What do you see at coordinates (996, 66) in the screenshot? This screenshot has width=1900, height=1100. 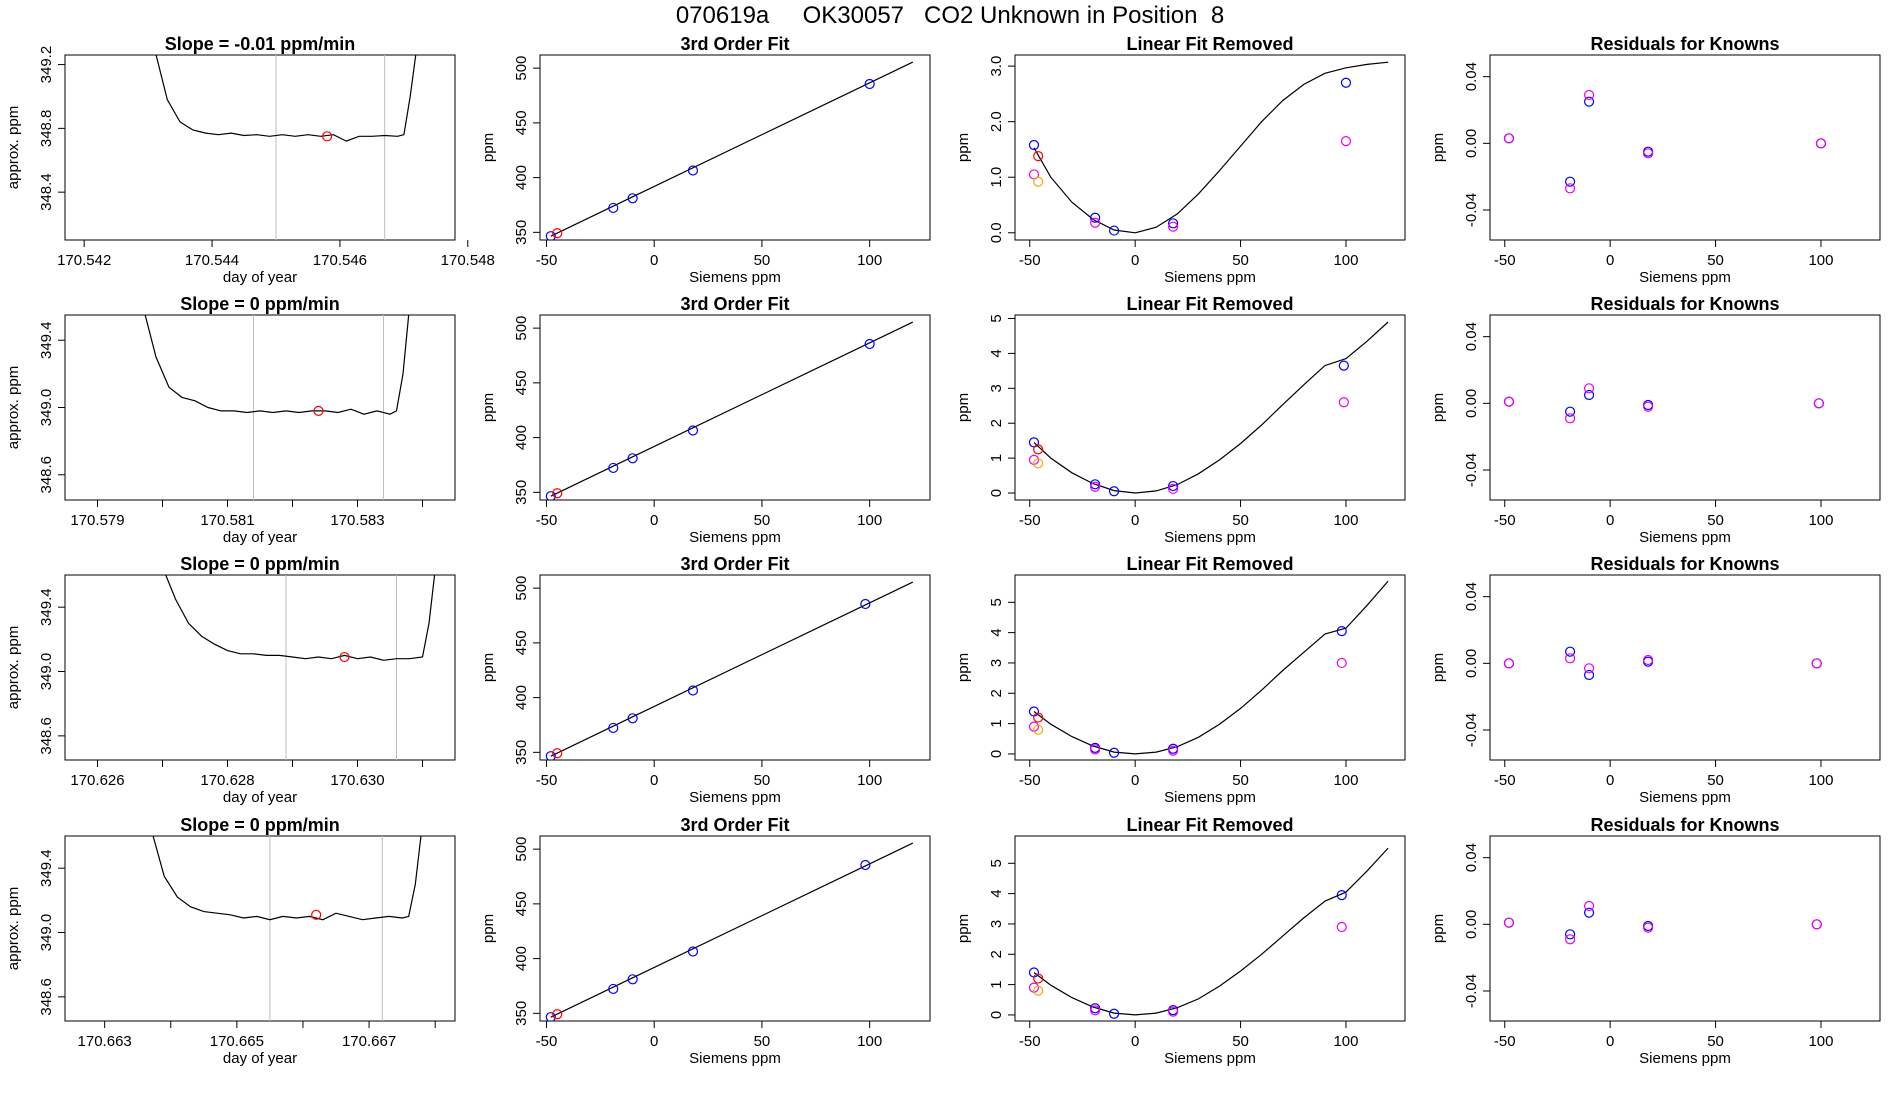 I see `y-tick-label: 3.0` at bounding box center [996, 66].